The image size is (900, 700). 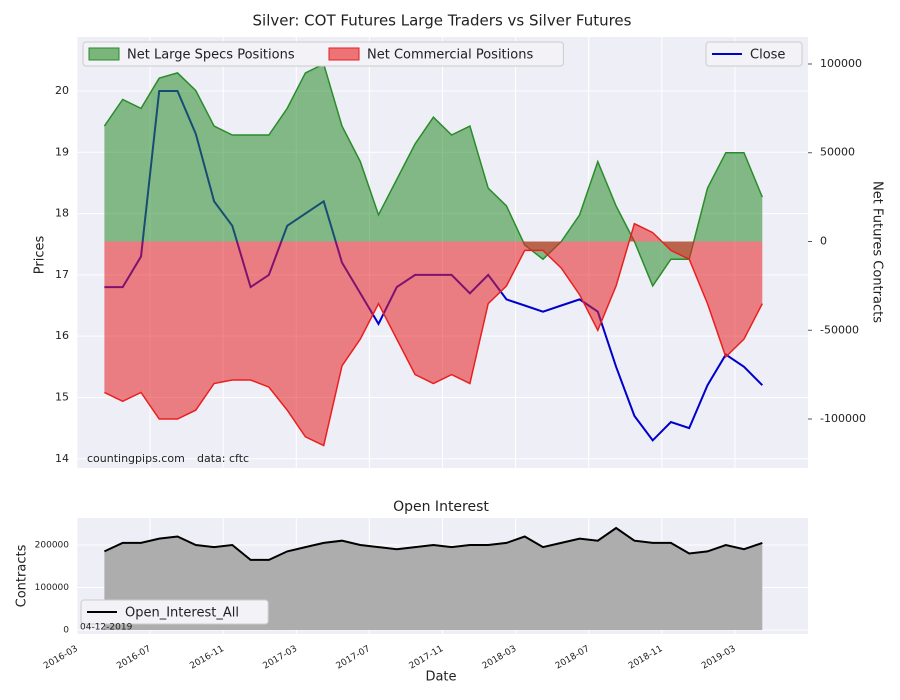 What do you see at coordinates (441, 507) in the screenshot?
I see `chart-title: Open Interest` at bounding box center [441, 507].